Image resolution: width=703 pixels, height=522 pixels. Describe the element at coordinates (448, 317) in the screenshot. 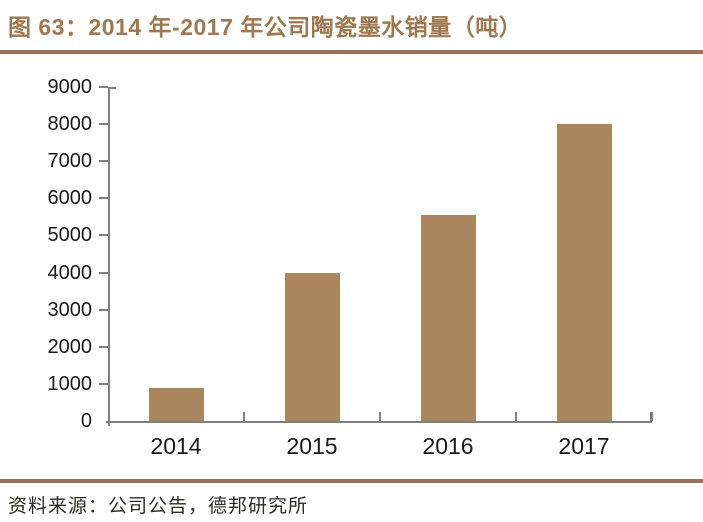

I see `bar-2016` at that location.